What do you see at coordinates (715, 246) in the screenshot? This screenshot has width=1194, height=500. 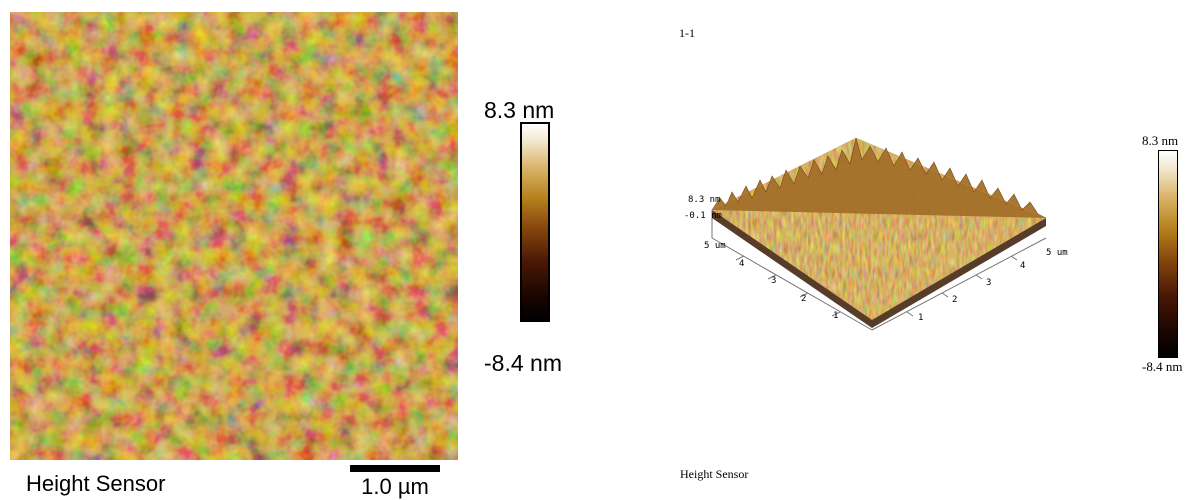 I see `y-axis-end-label: 5 um` at bounding box center [715, 246].